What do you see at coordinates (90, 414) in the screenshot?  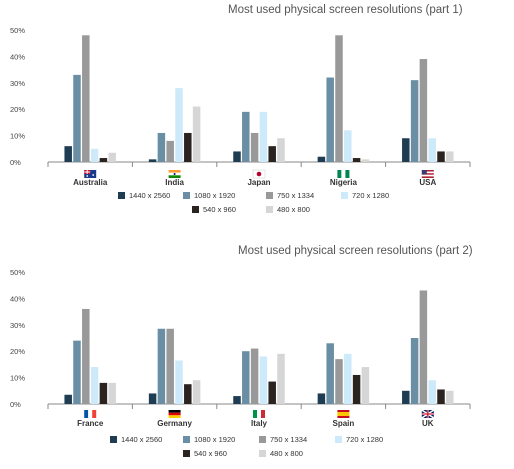 I see `france-flag-icon` at bounding box center [90, 414].